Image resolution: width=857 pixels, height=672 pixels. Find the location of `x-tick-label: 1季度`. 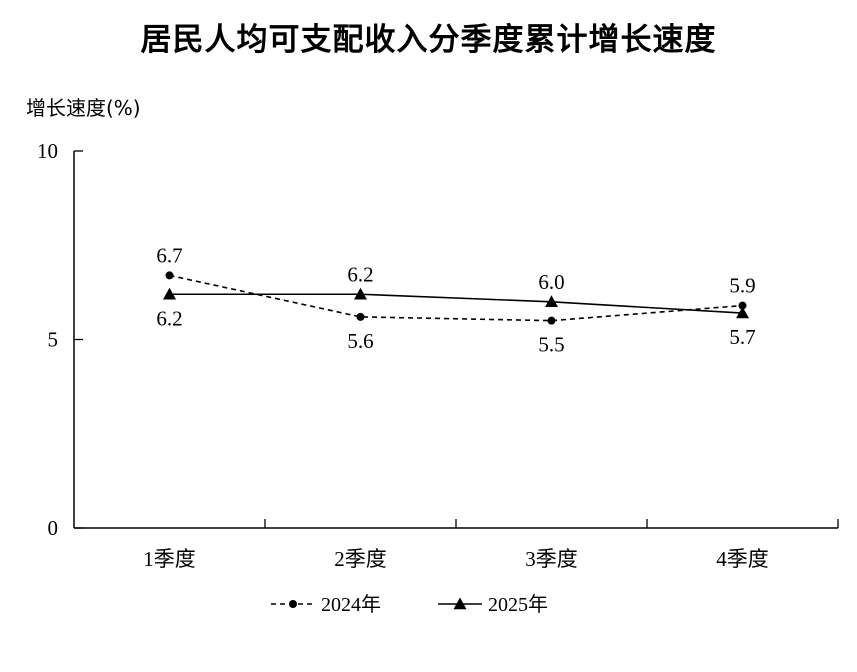

x-tick-label: 1季度 is located at coordinates (169, 559).